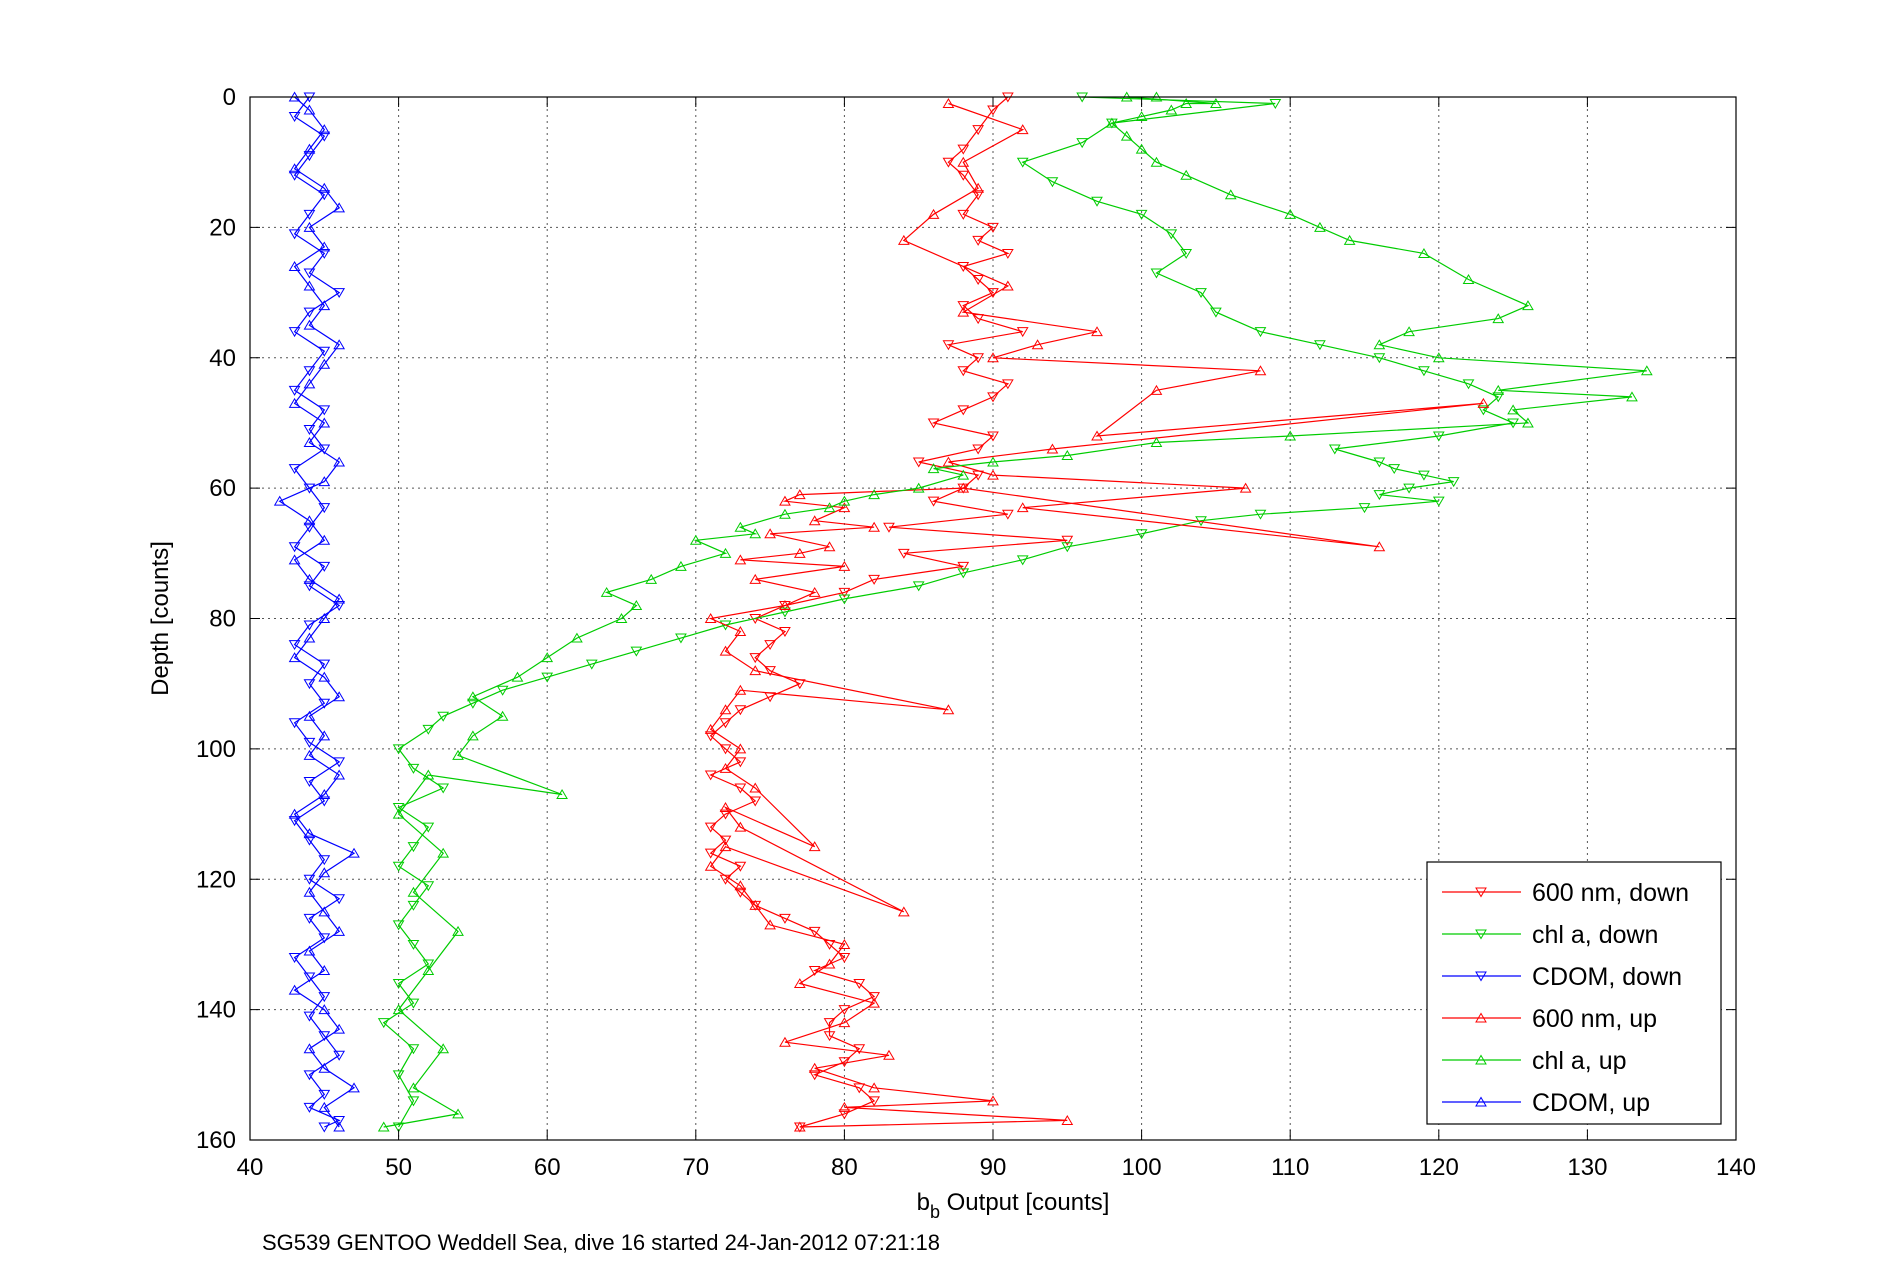 Image resolution: width=1891 pixels, height=1267 pixels. Describe the element at coordinates (993, 1167) in the screenshot. I see `x-tick-label: 90` at that location.